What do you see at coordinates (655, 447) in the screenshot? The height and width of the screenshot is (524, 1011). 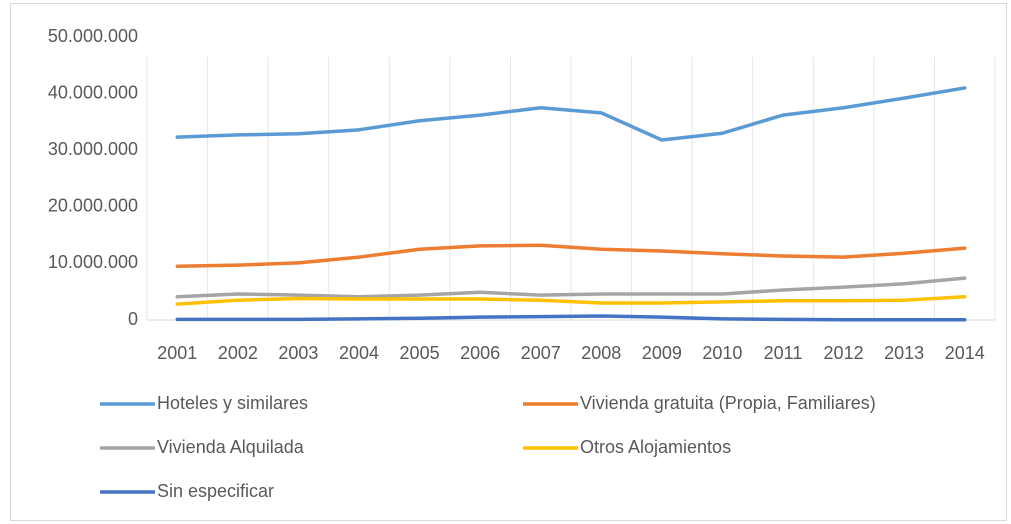 I see `legend-label: Otros Alojamientos` at bounding box center [655, 447].